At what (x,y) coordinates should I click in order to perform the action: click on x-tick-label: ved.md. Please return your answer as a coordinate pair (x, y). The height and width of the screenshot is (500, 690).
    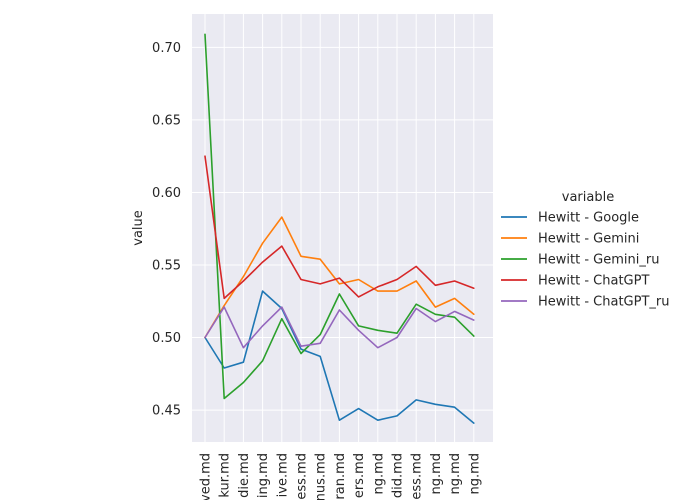
    Looking at the image, I should click on (206, 476).